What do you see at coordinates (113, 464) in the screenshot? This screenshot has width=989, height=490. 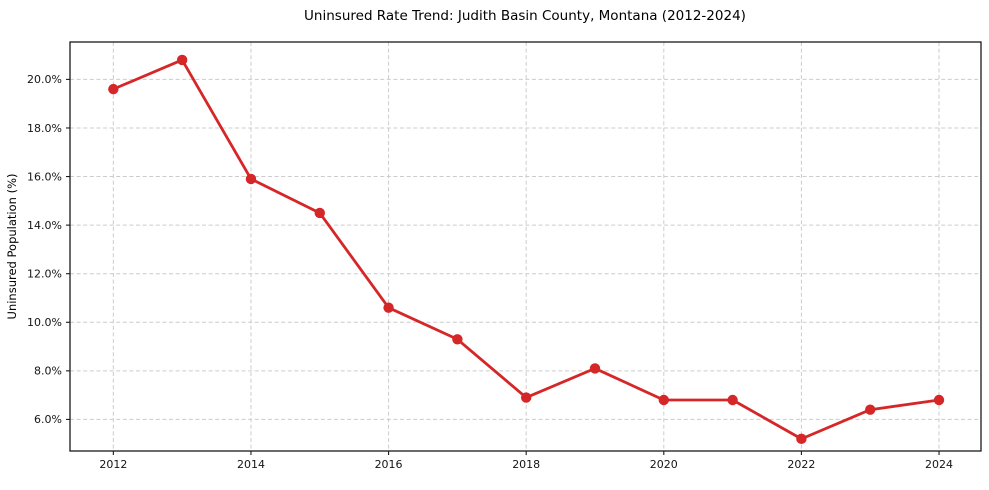 I see `x-tick-label: 2012` at bounding box center [113, 464].